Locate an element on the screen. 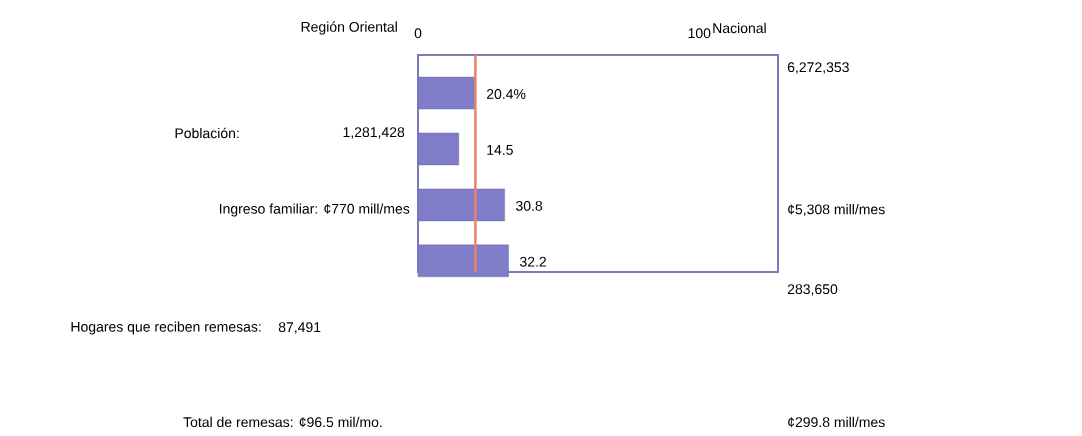 Image resolution: width=1082 pixels, height=436 pixels. data-label: 32.2 is located at coordinates (532, 261).